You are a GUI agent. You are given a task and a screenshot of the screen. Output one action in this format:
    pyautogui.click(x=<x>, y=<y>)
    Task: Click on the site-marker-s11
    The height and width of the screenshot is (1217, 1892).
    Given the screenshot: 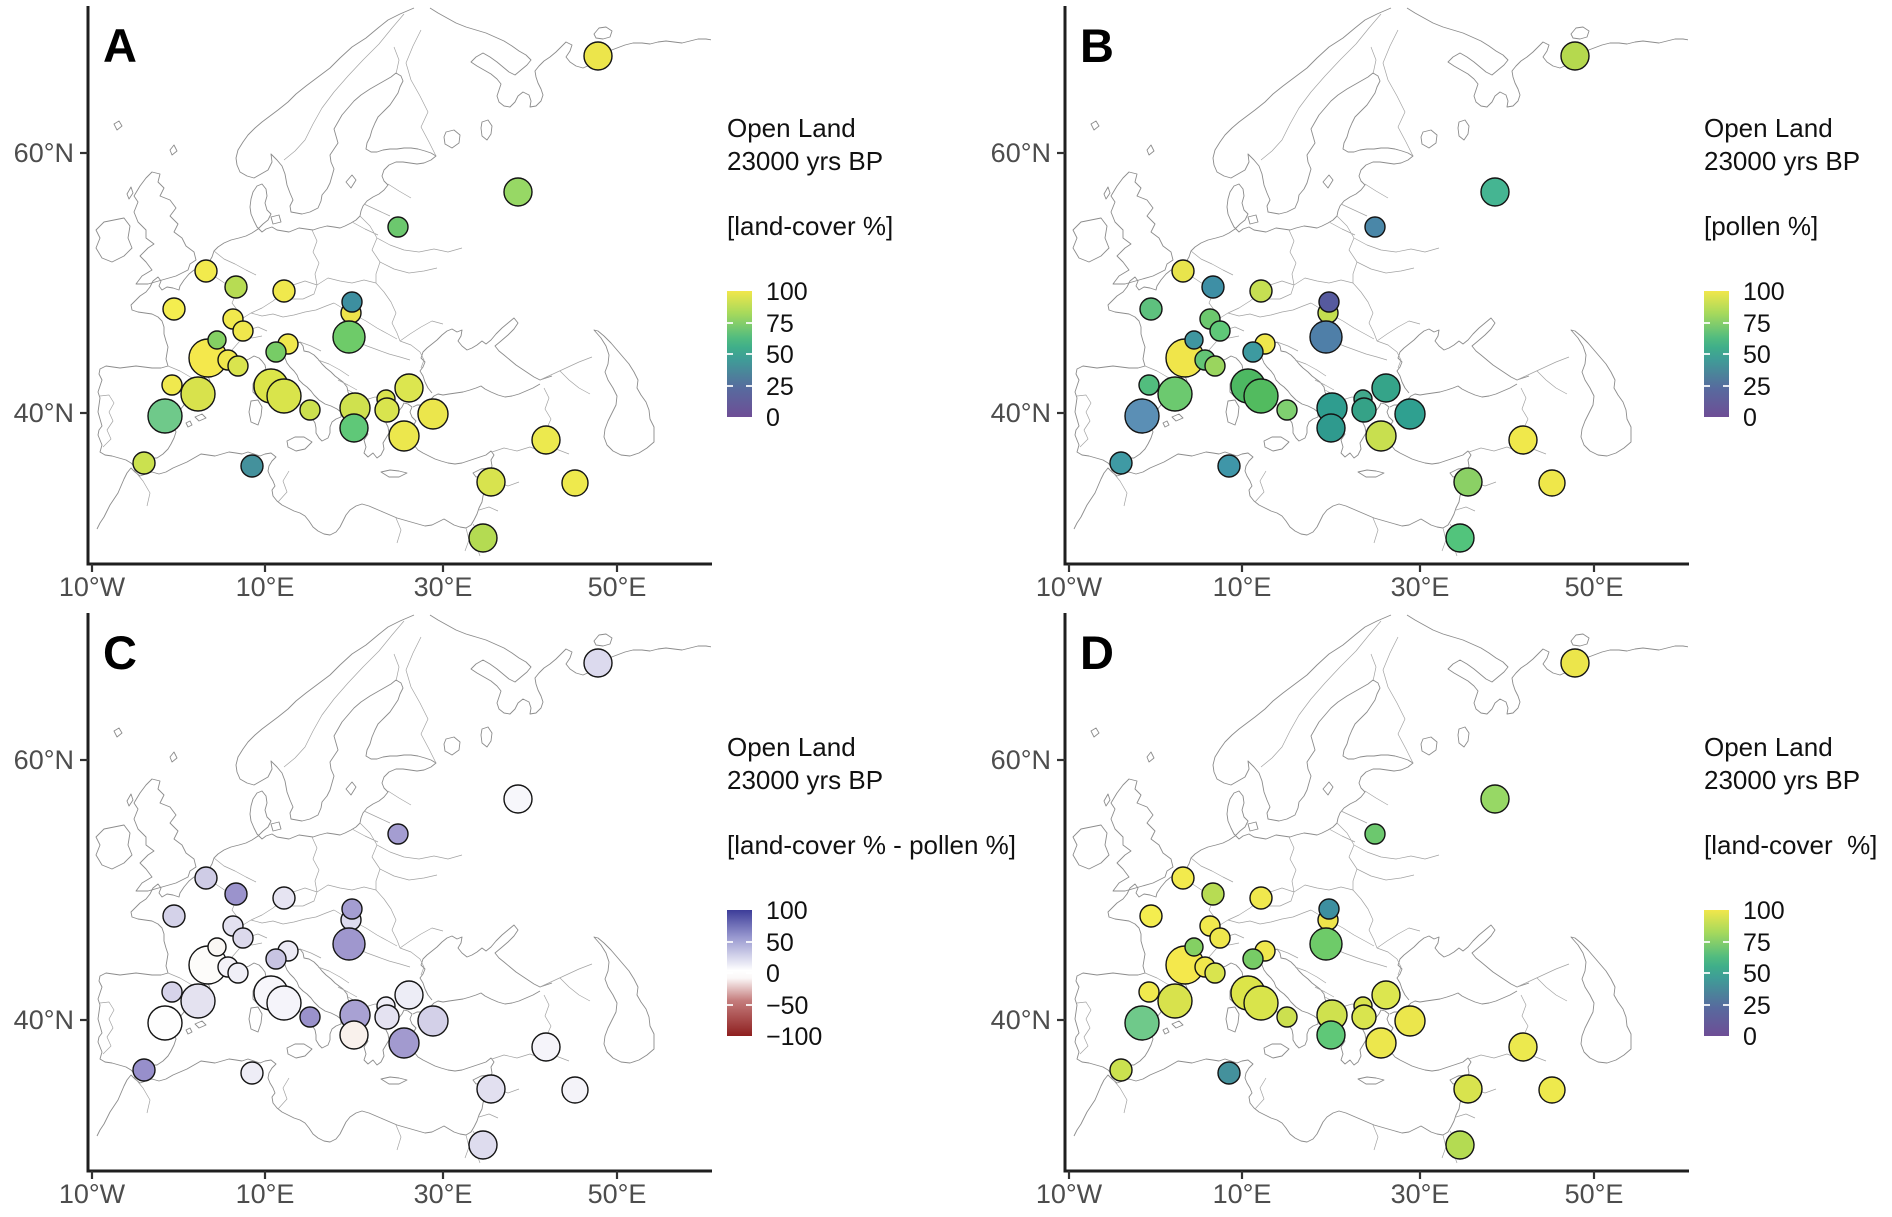 What is the action you would take?
    pyautogui.click(x=1220, y=331)
    